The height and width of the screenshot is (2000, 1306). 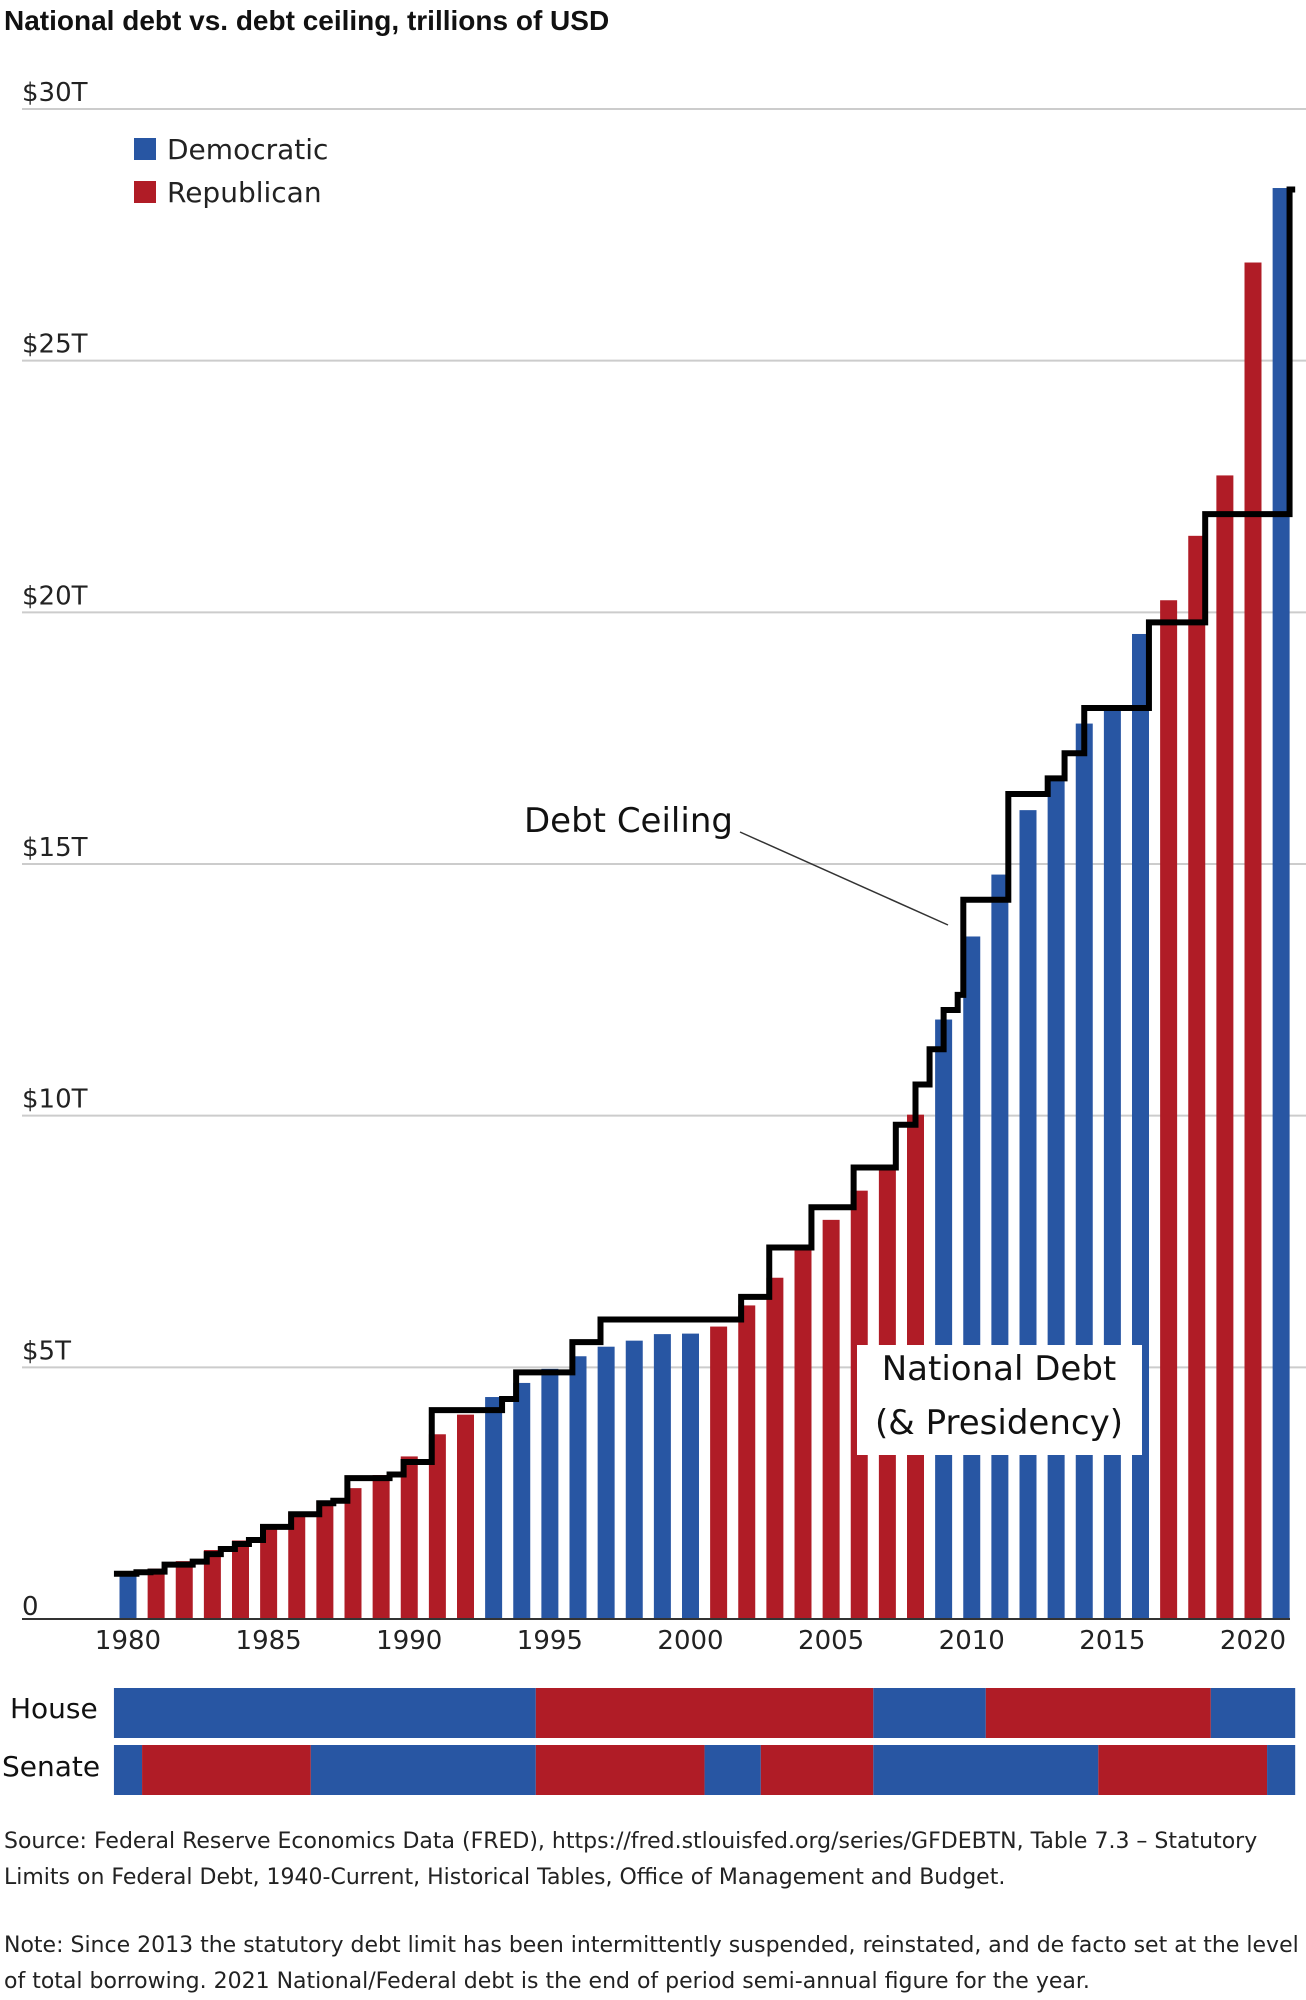 I want to click on debt-bar-2020, so click(x=1253, y=941).